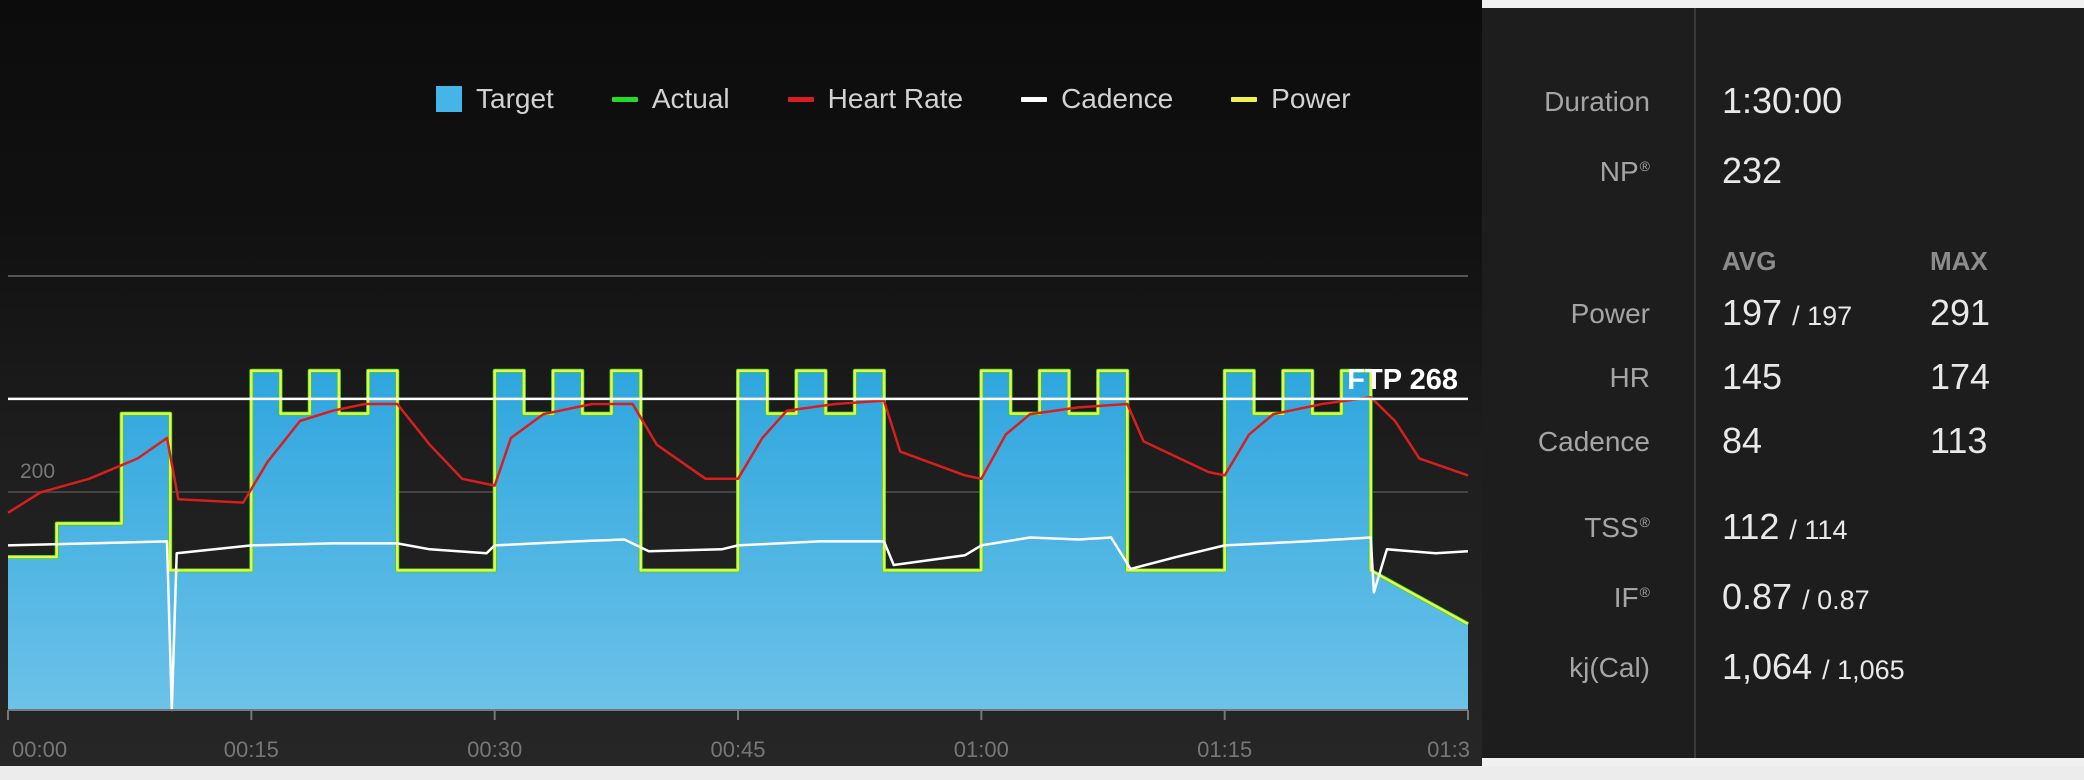 This screenshot has width=2084, height=780. I want to click on x-tick-label: 00:00, so click(39, 749).